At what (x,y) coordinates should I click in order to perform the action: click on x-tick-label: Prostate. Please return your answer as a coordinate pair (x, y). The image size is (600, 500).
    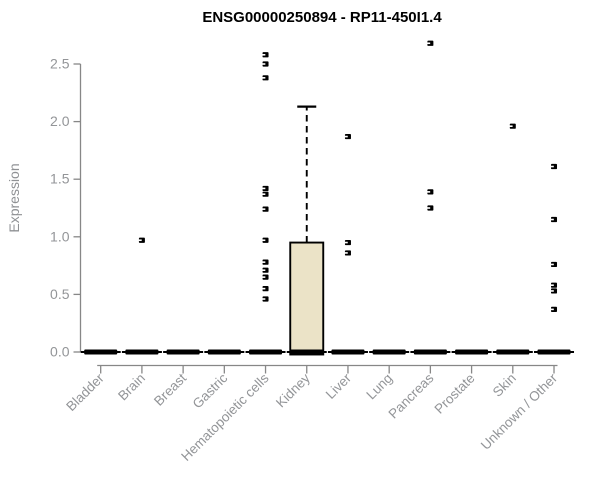
    Looking at the image, I should click on (455, 394).